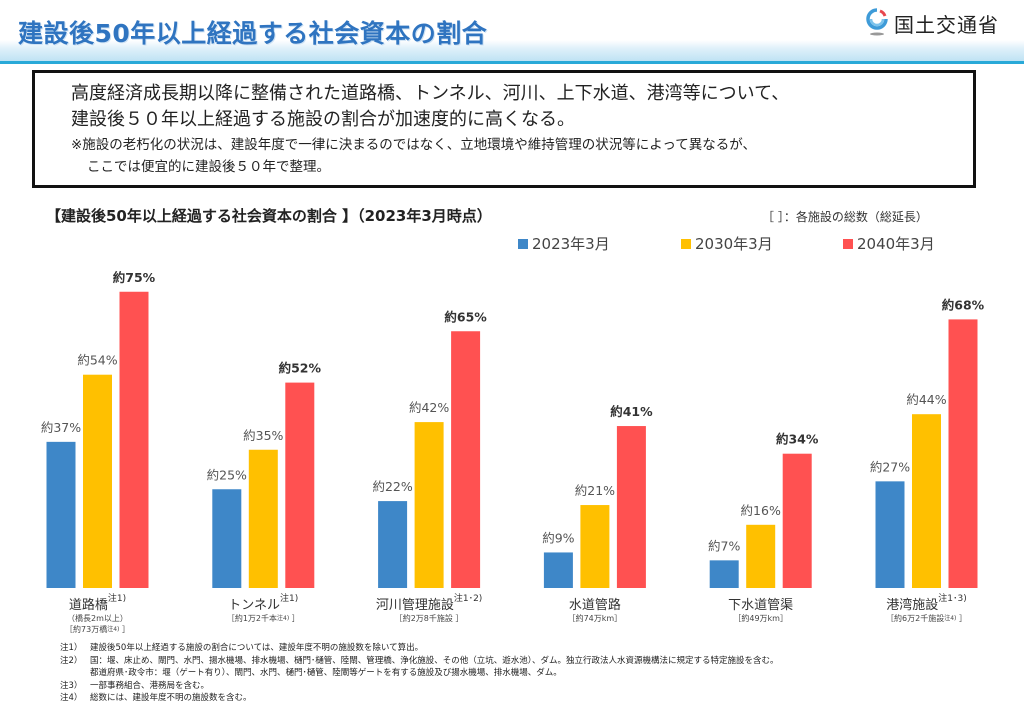  Describe the element at coordinates (896, 244) in the screenshot. I see `legend-label: 2040年3月` at that location.